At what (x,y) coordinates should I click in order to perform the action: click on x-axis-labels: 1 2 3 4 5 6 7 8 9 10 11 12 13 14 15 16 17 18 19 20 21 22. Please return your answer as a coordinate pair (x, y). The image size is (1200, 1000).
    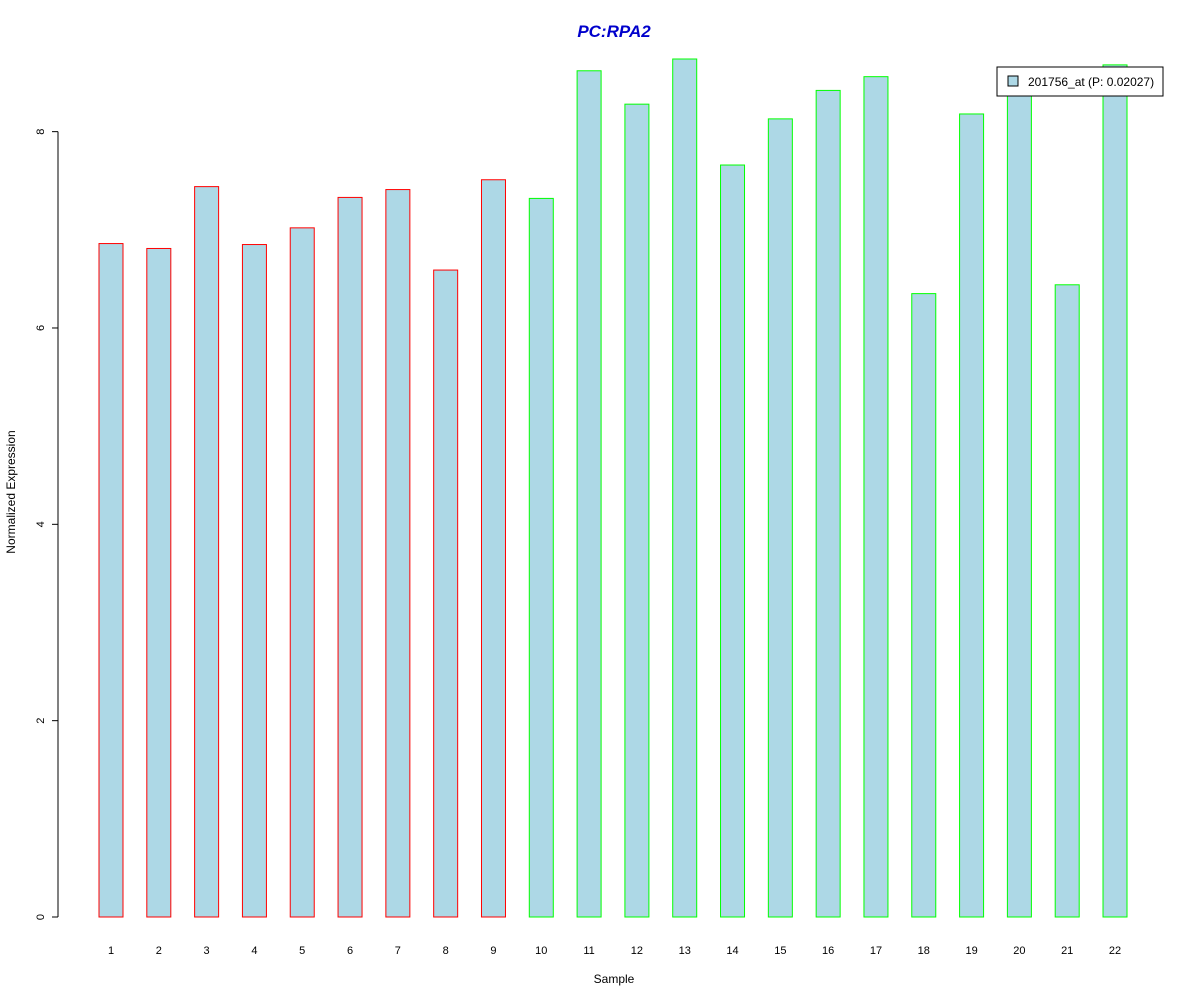
    Looking at the image, I should click on (614, 951).